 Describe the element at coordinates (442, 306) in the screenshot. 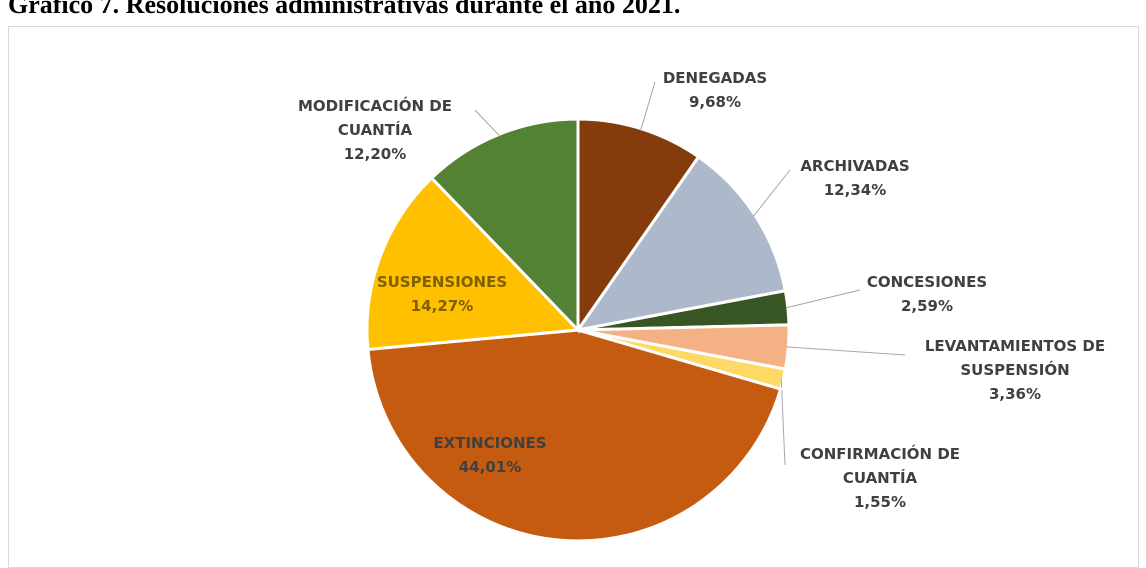

I see `value-label: 14,27%` at that location.